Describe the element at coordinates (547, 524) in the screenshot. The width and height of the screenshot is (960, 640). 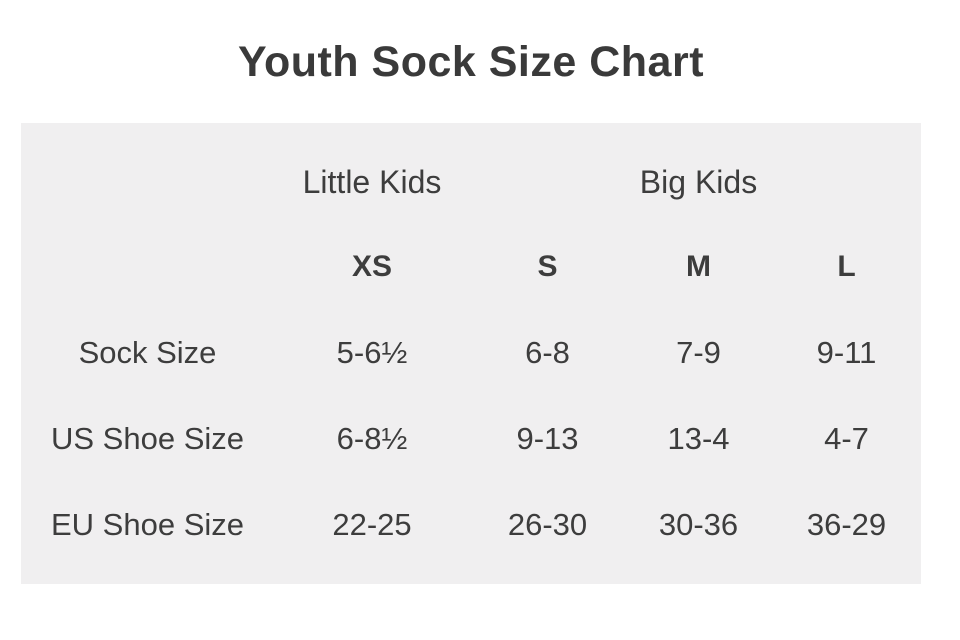
I see `cell-eu-shoe-size-s: 26-30` at that location.